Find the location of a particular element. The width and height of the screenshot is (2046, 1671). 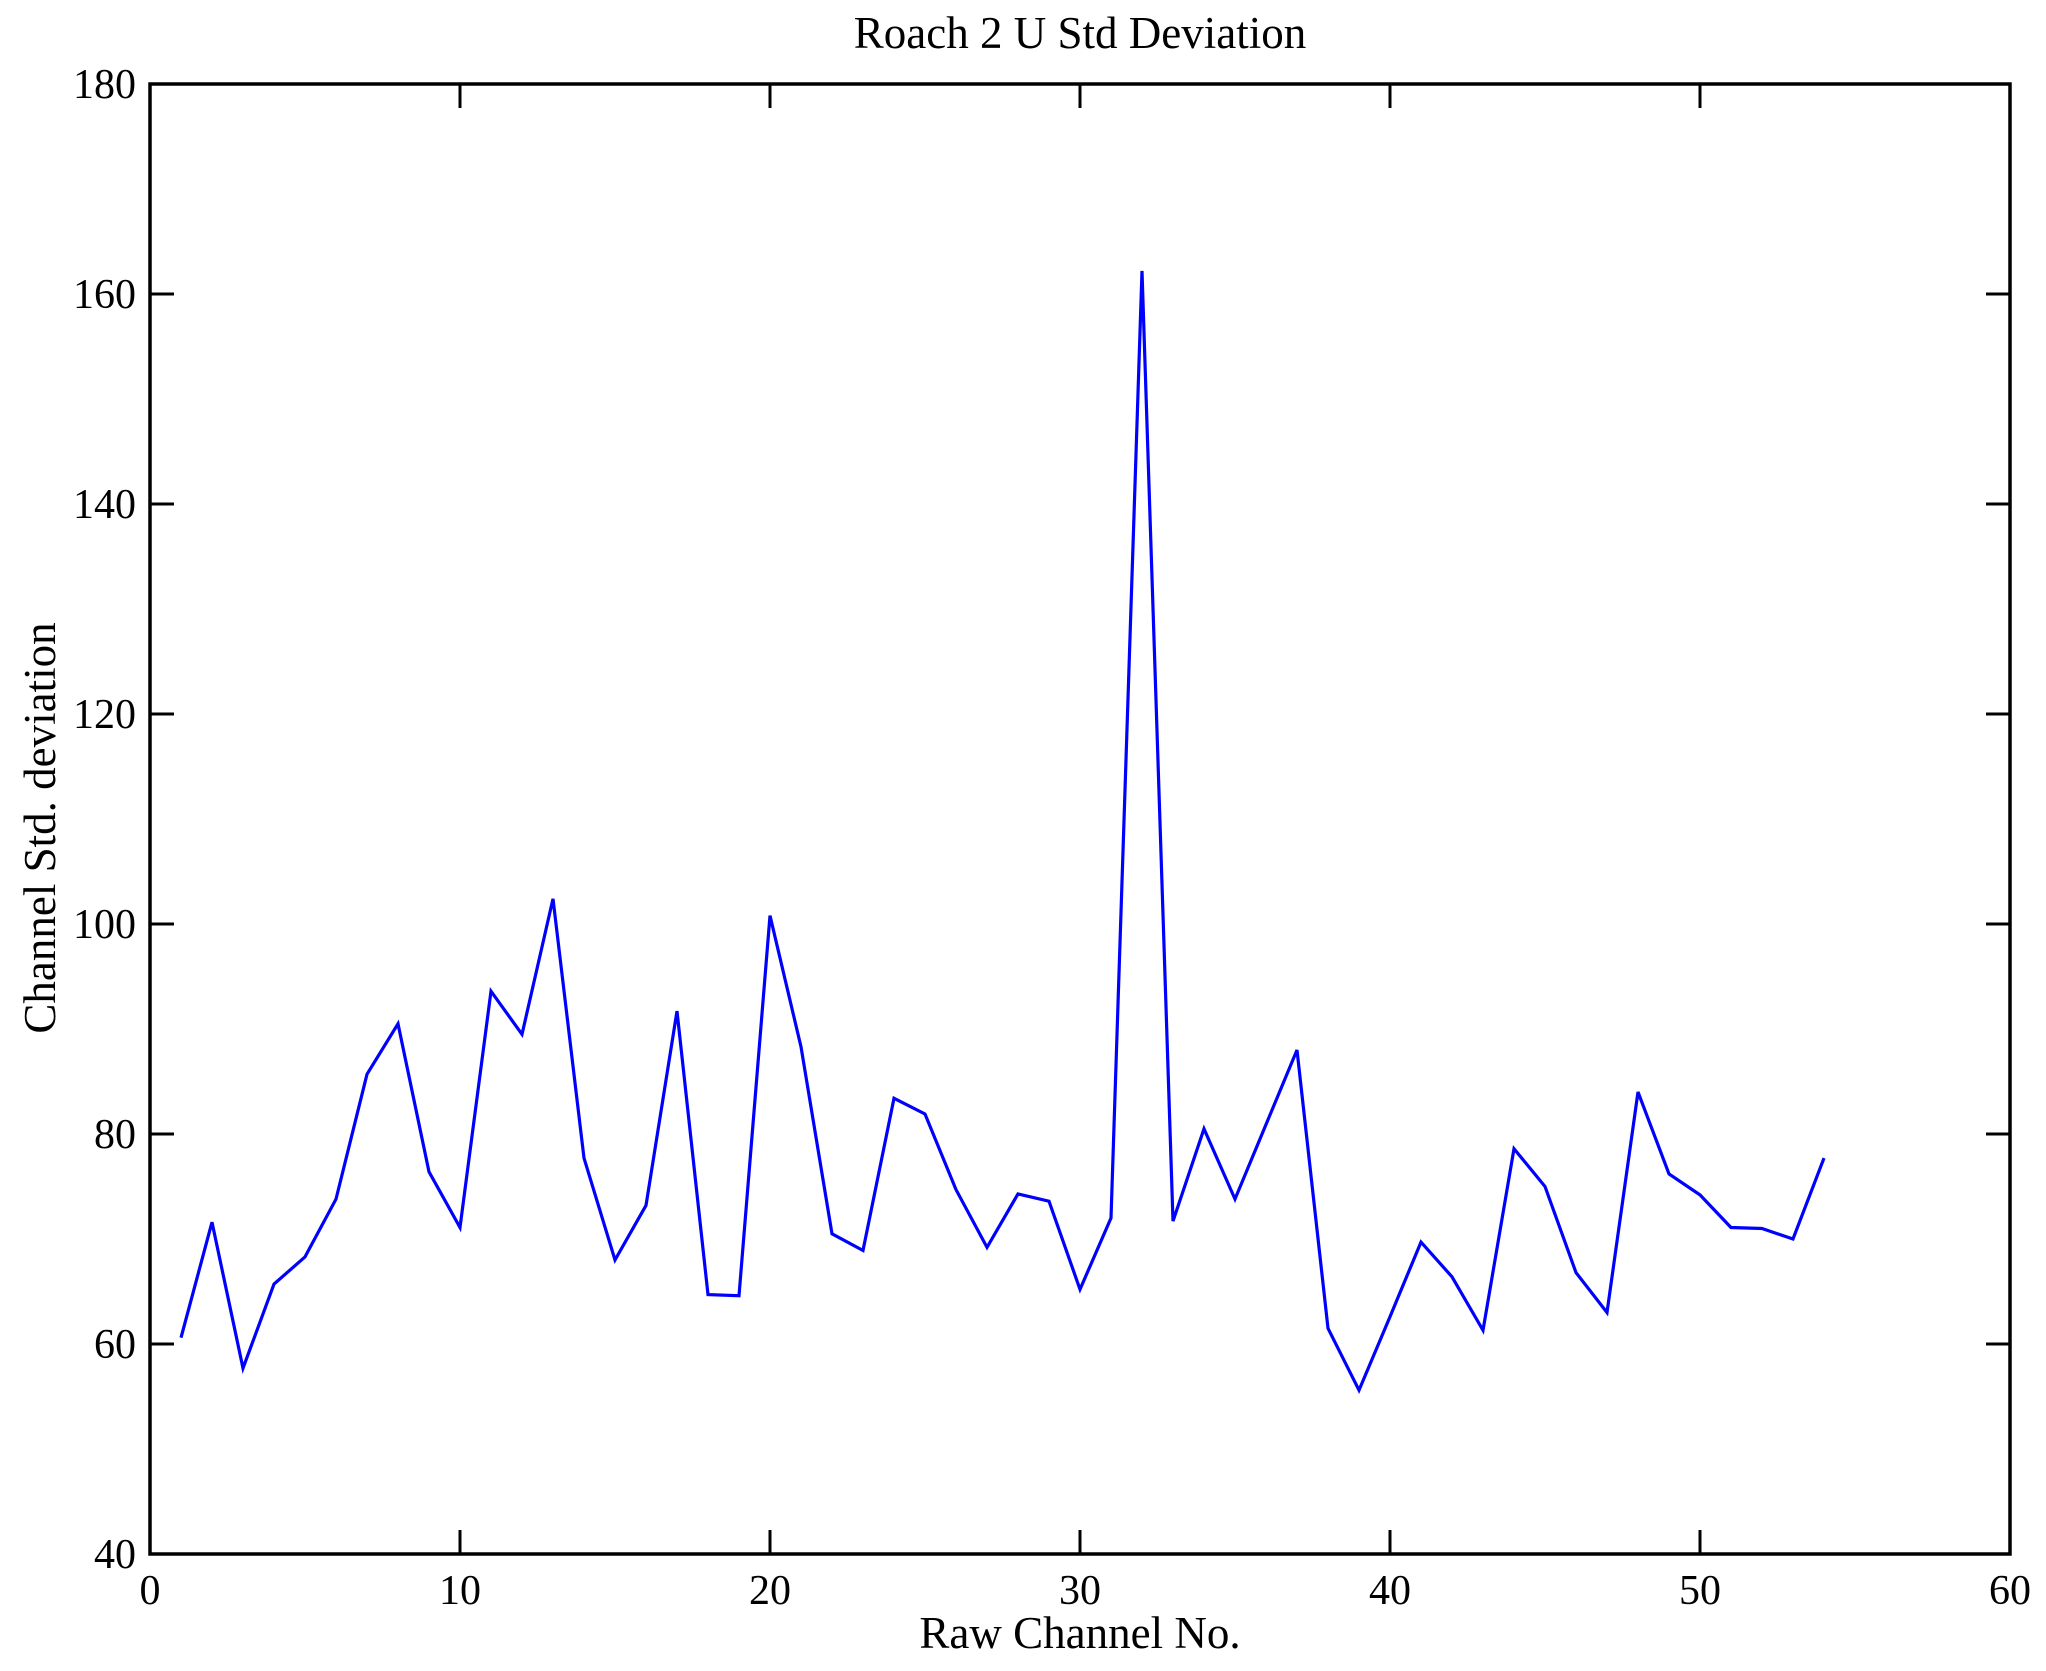

x-tick-label: 60 is located at coordinates (2010, 1591).